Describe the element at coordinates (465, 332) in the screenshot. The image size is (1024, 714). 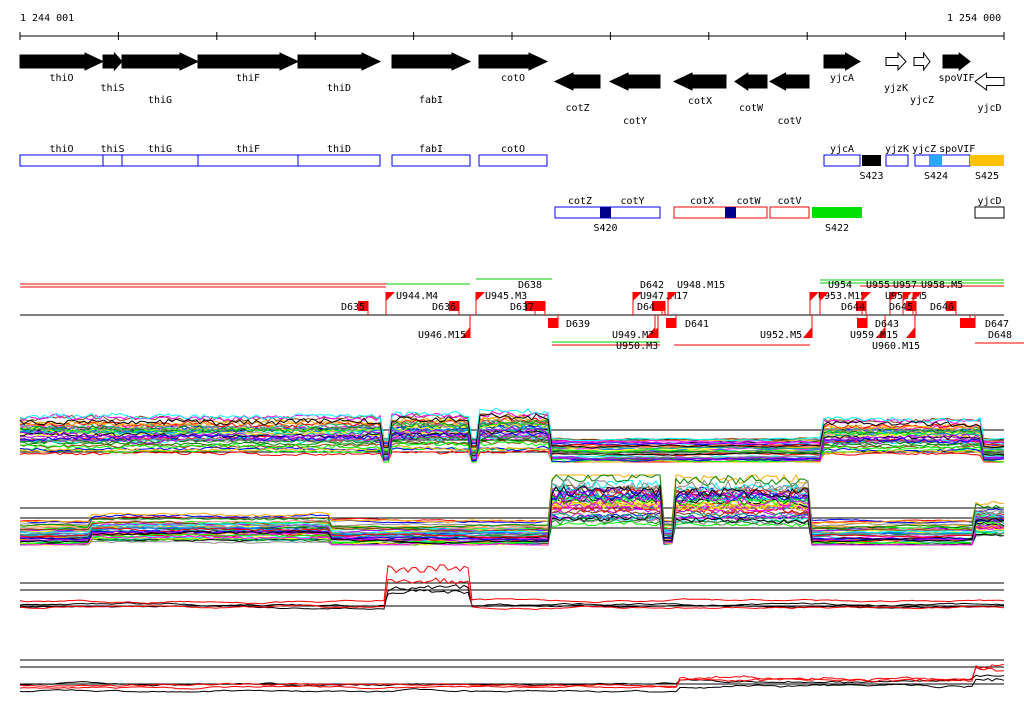
I see `feature-flag-U946.M15` at that location.